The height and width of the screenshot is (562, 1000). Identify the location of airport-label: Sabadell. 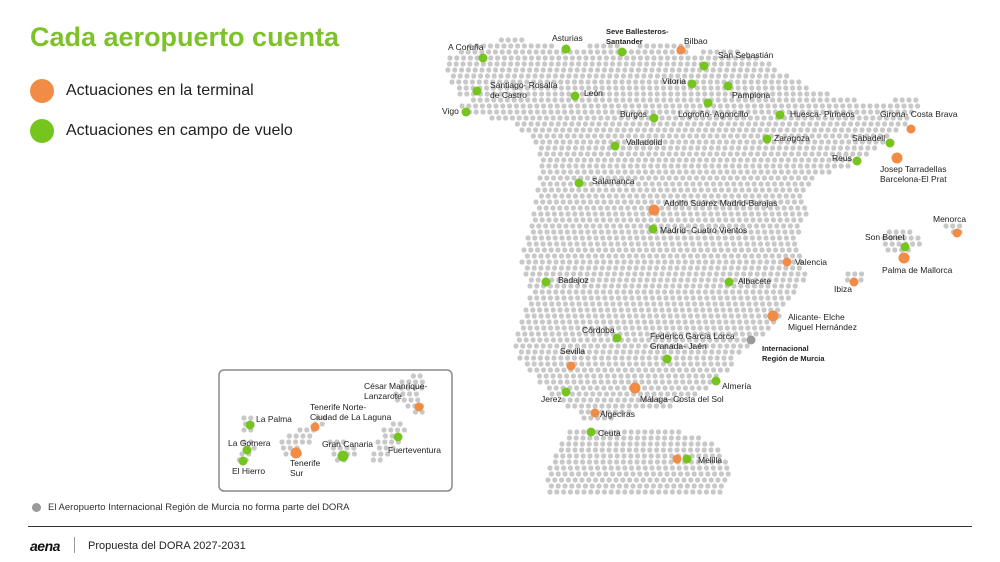
(868, 138).